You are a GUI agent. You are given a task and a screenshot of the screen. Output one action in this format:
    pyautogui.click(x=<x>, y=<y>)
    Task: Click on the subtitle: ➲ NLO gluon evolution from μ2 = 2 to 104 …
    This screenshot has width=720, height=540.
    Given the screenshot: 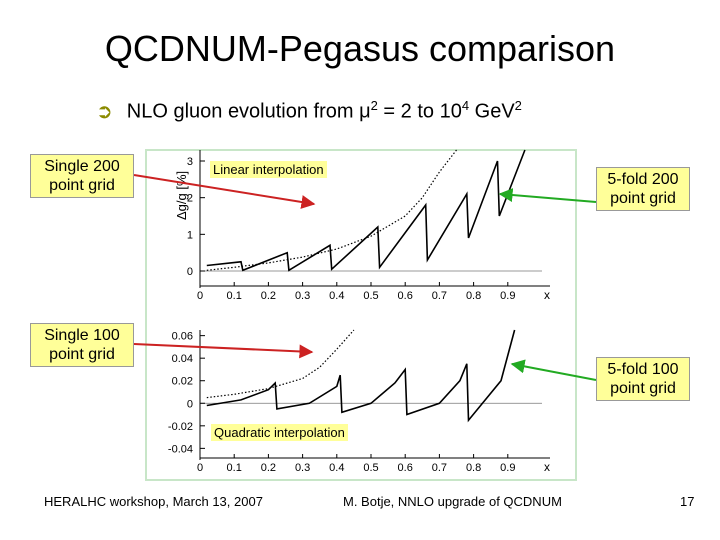 What is the action you would take?
    pyautogui.click(x=309, y=111)
    